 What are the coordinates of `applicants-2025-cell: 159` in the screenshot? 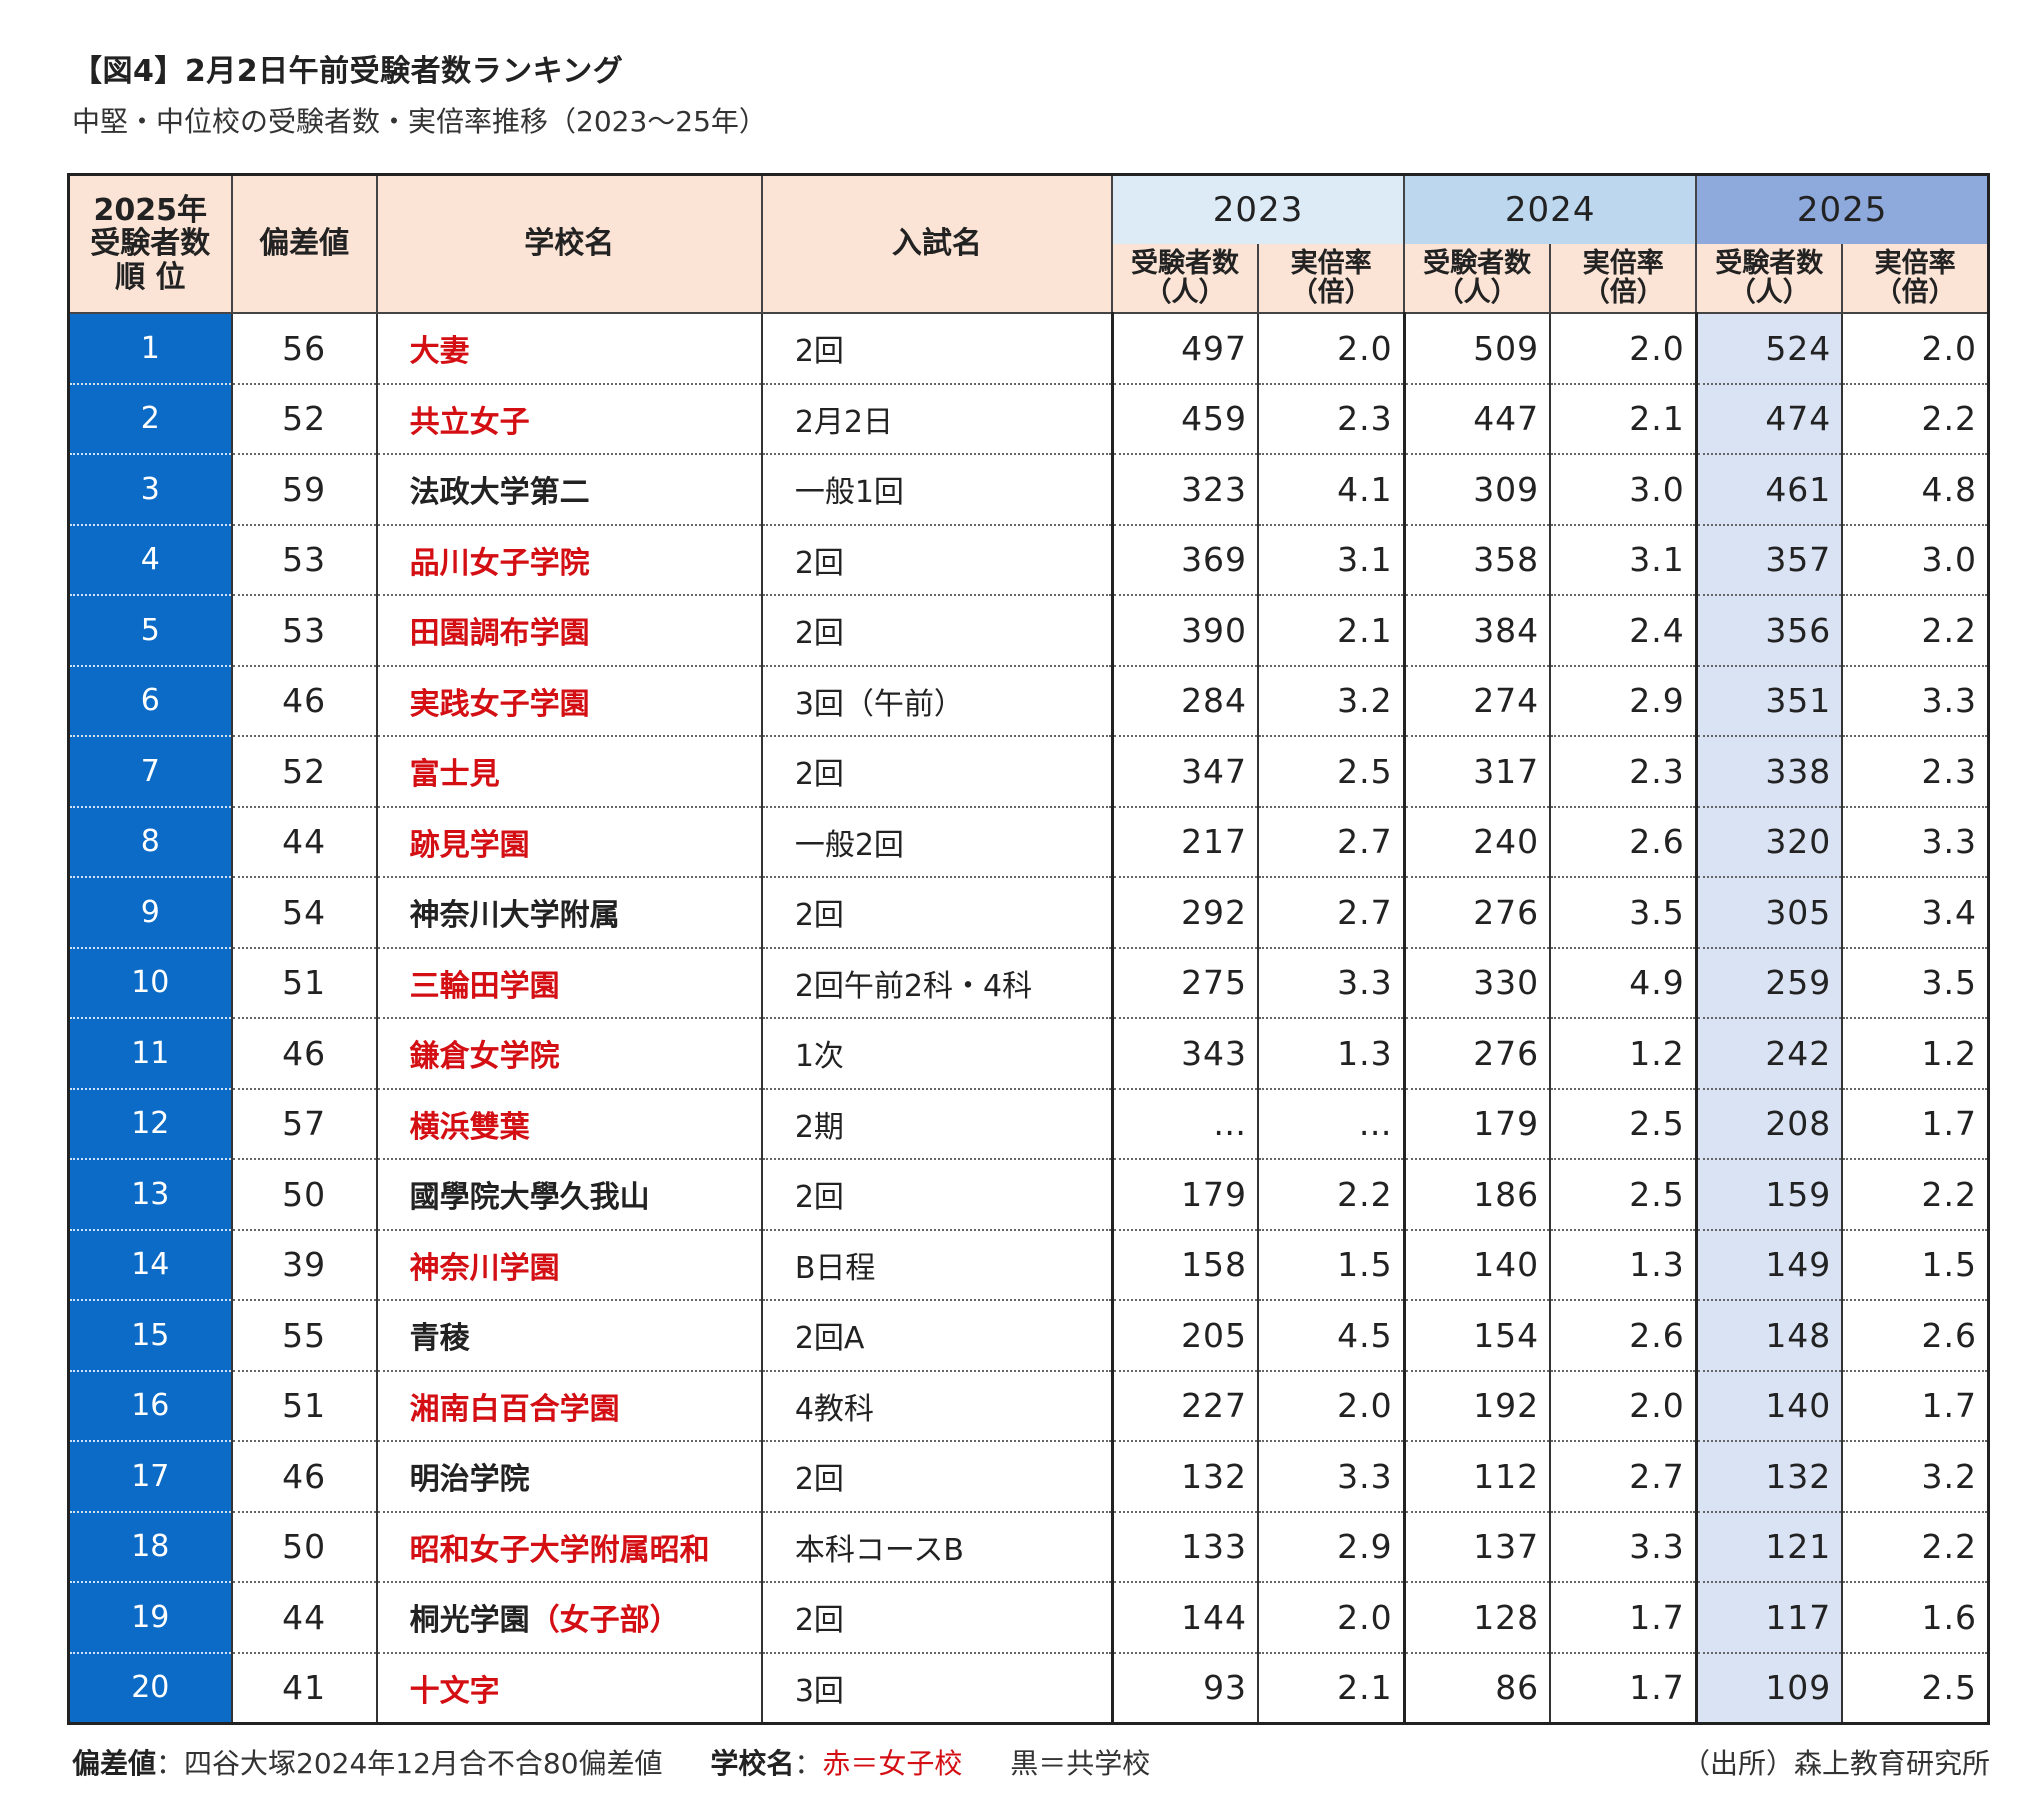 It's located at (1769, 1195).